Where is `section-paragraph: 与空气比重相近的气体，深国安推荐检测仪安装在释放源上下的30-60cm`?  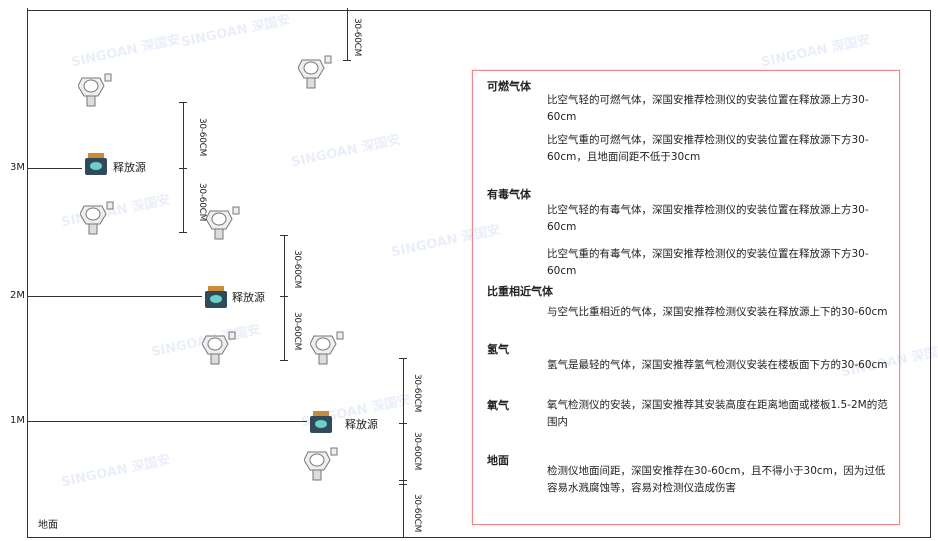
section-paragraph: 与空气比重相近的气体，深国安推荐检测仪安装在释放源上下的30-60cm is located at coordinates (717, 312).